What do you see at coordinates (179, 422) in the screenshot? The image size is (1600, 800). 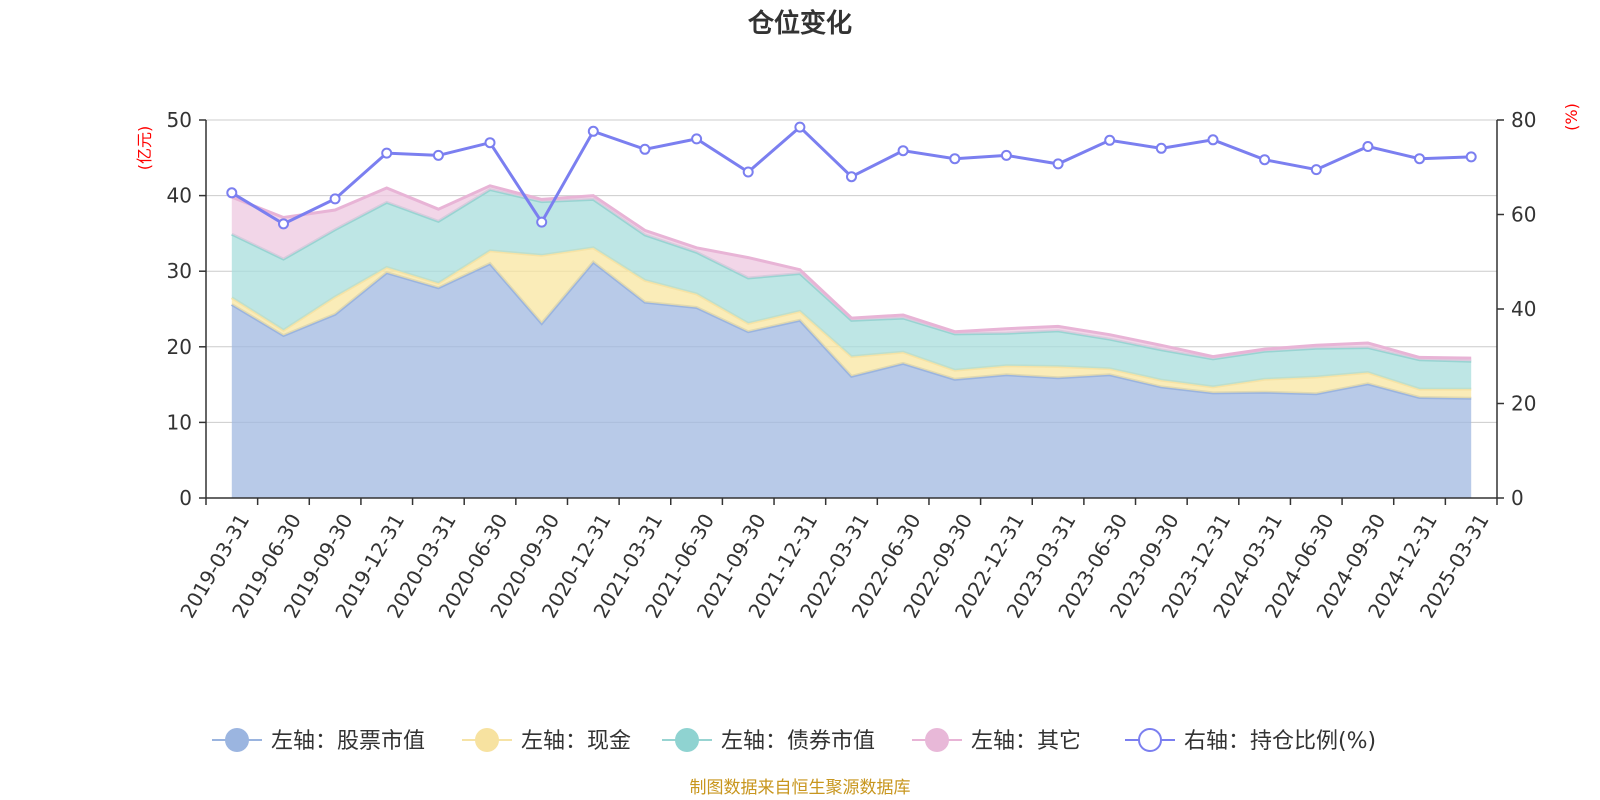 I see `left-tick-label: 10` at bounding box center [179, 422].